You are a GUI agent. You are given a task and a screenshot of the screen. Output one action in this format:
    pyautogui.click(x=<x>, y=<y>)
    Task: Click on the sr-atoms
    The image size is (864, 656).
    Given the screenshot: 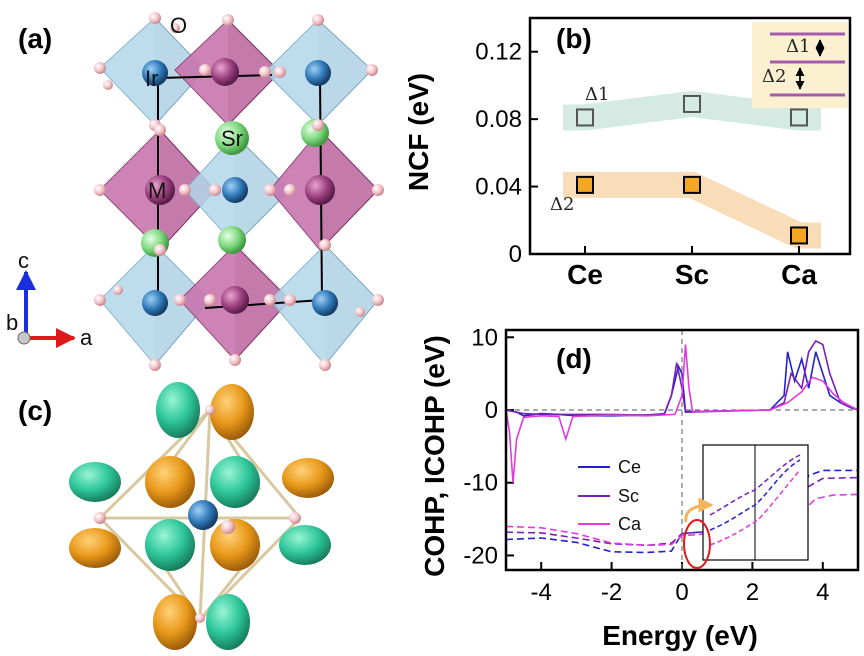 What is the action you would take?
    pyautogui.click(x=235, y=188)
    